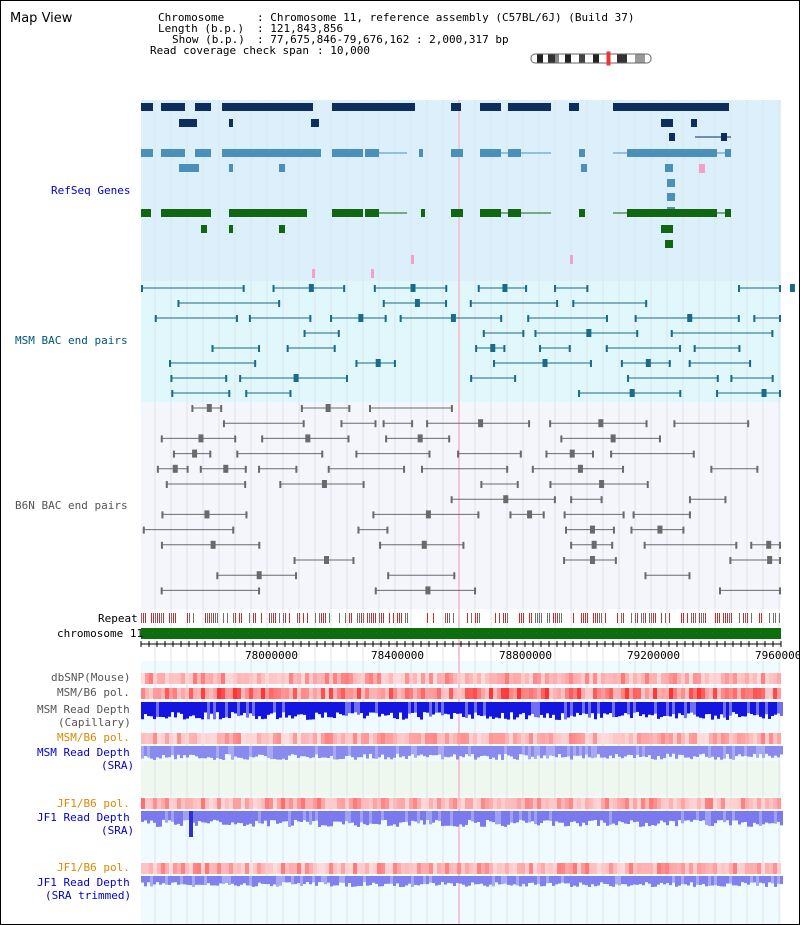 This screenshot has height=925, width=800. I want to click on track-feature, so click(373, 107).